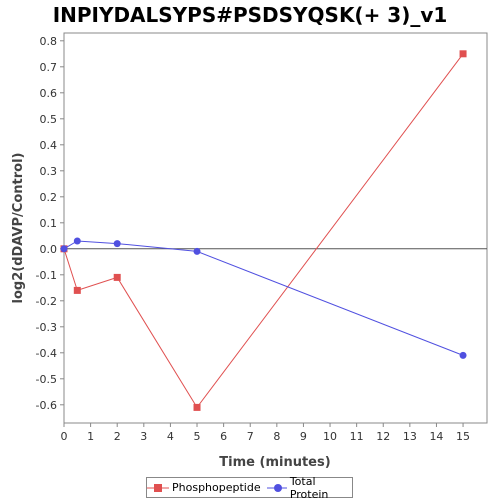  What do you see at coordinates (250, 436) in the screenshot?
I see `x-tick-label: 7` at bounding box center [250, 436].